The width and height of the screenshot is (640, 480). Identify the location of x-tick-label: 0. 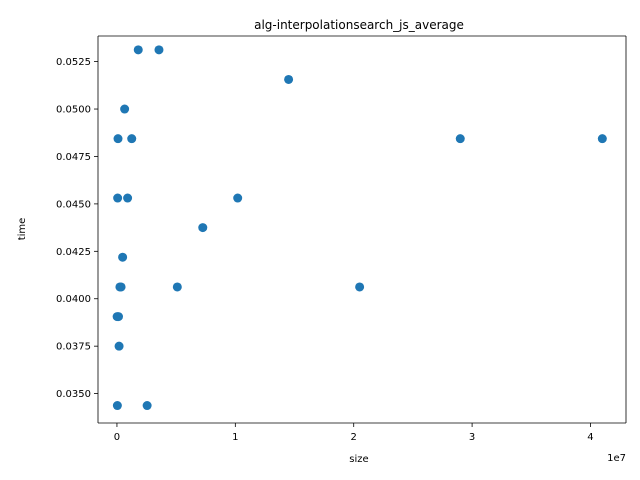
(117, 437).